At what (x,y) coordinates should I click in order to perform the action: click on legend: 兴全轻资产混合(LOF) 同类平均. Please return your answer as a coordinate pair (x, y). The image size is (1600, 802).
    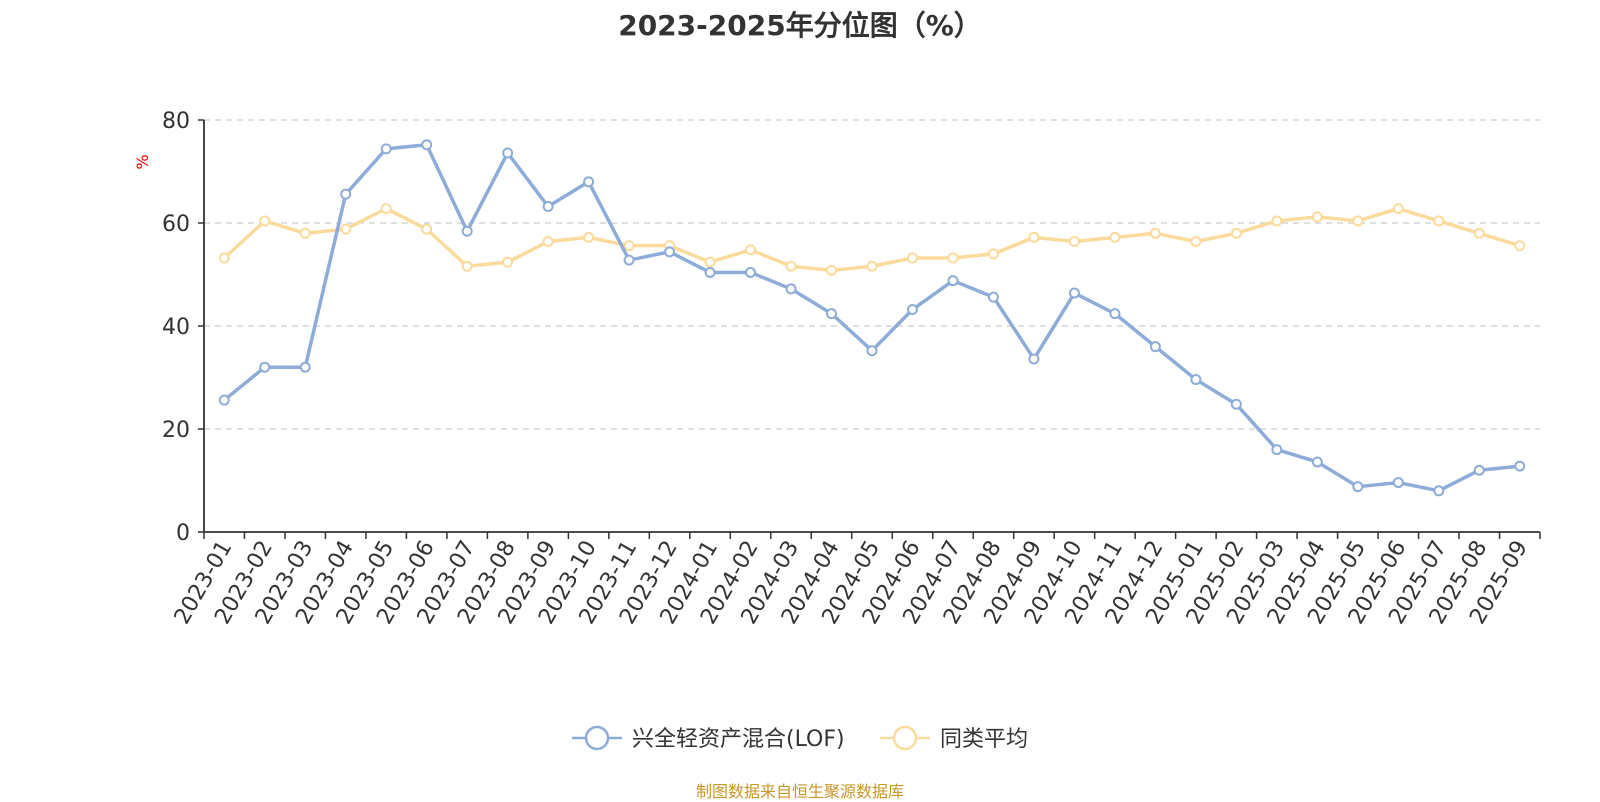
    Looking at the image, I should click on (800, 738).